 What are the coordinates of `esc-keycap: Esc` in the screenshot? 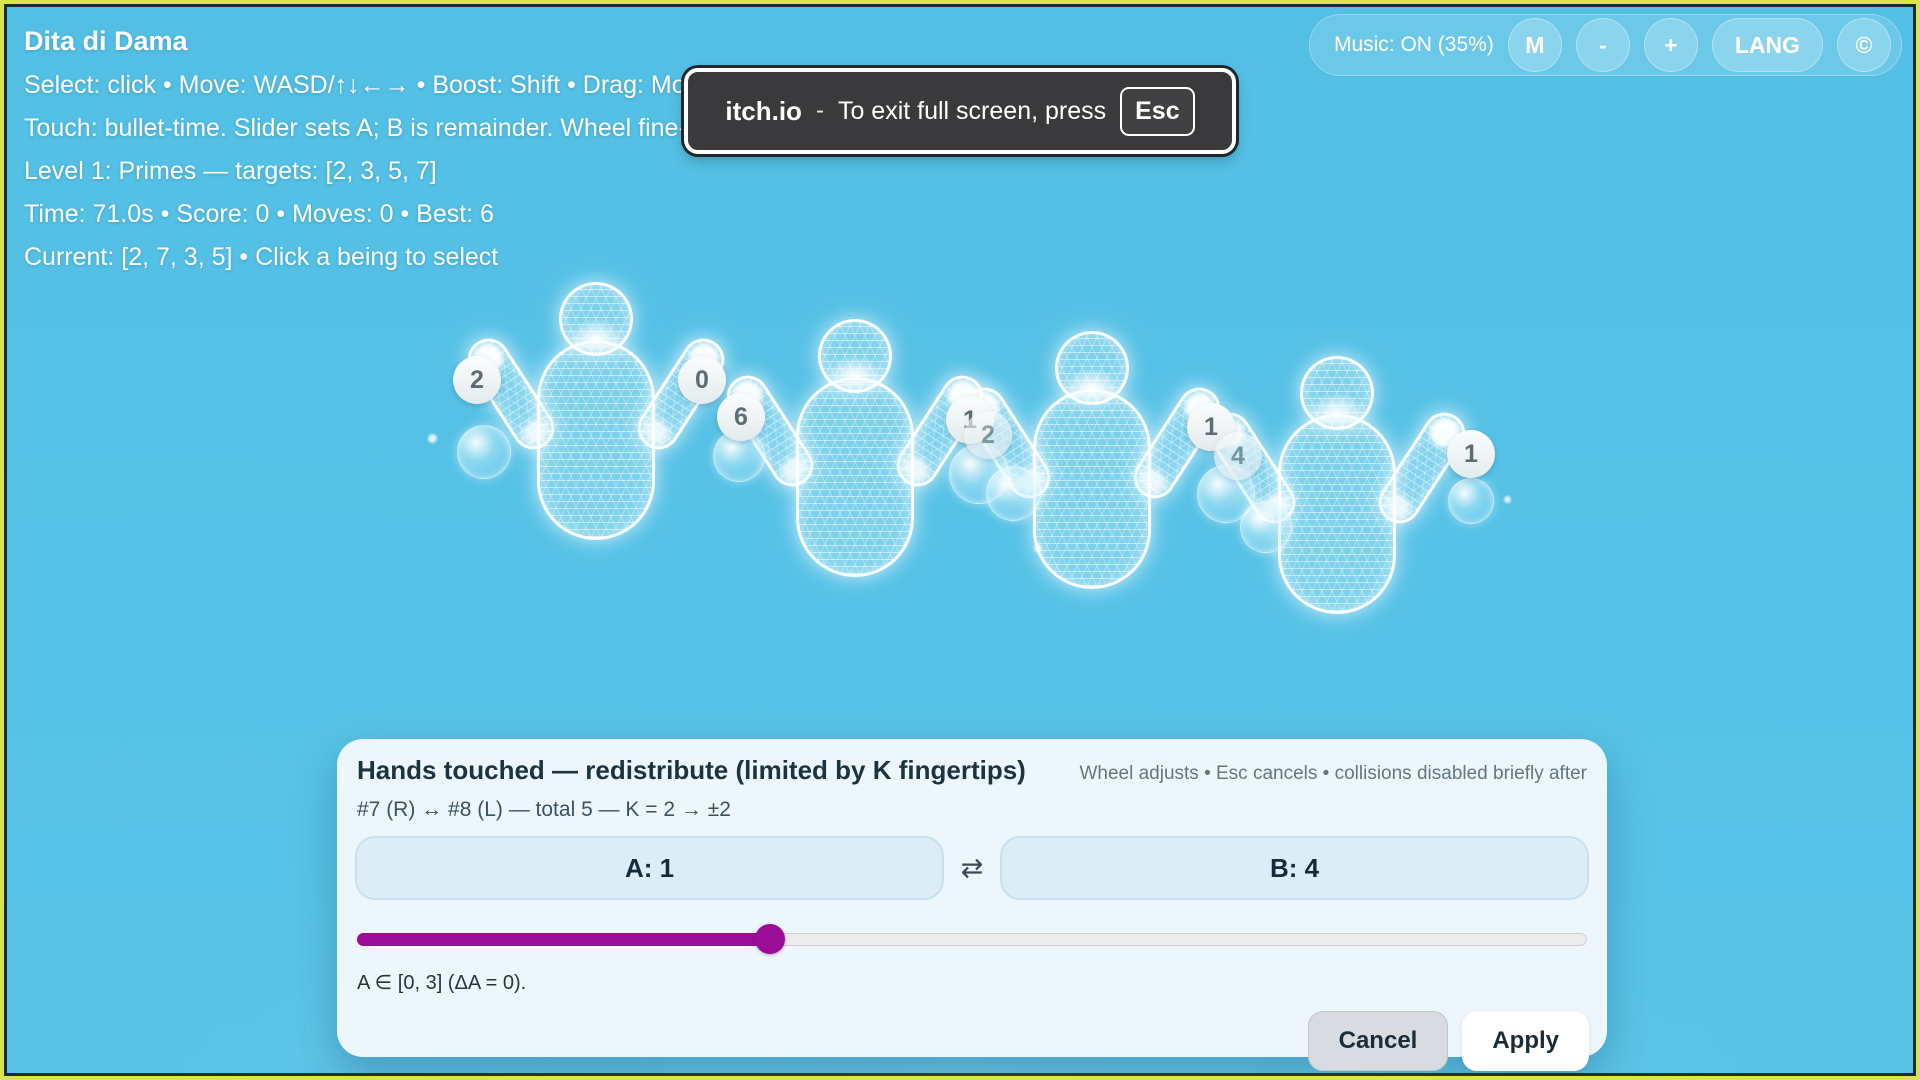 It's located at (1157, 111).